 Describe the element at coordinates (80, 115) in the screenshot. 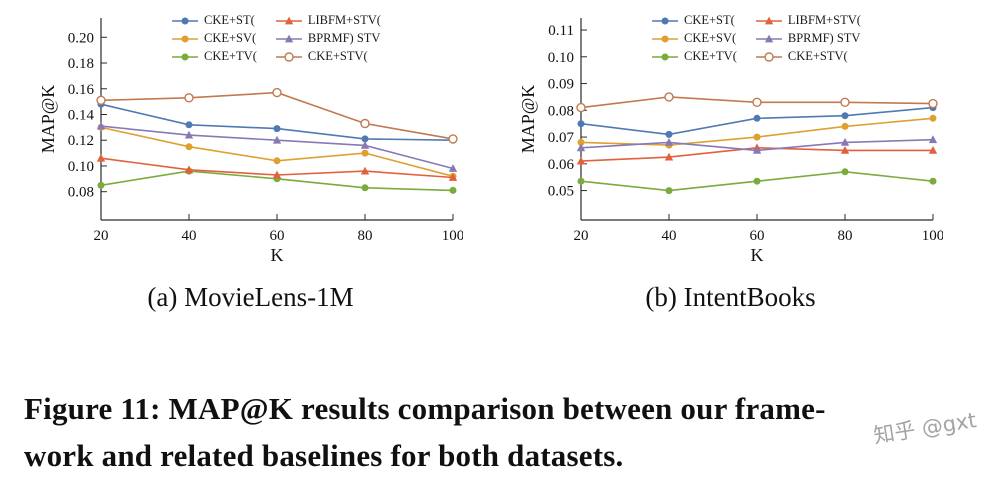

I see `svg-text: 0.14` at that location.